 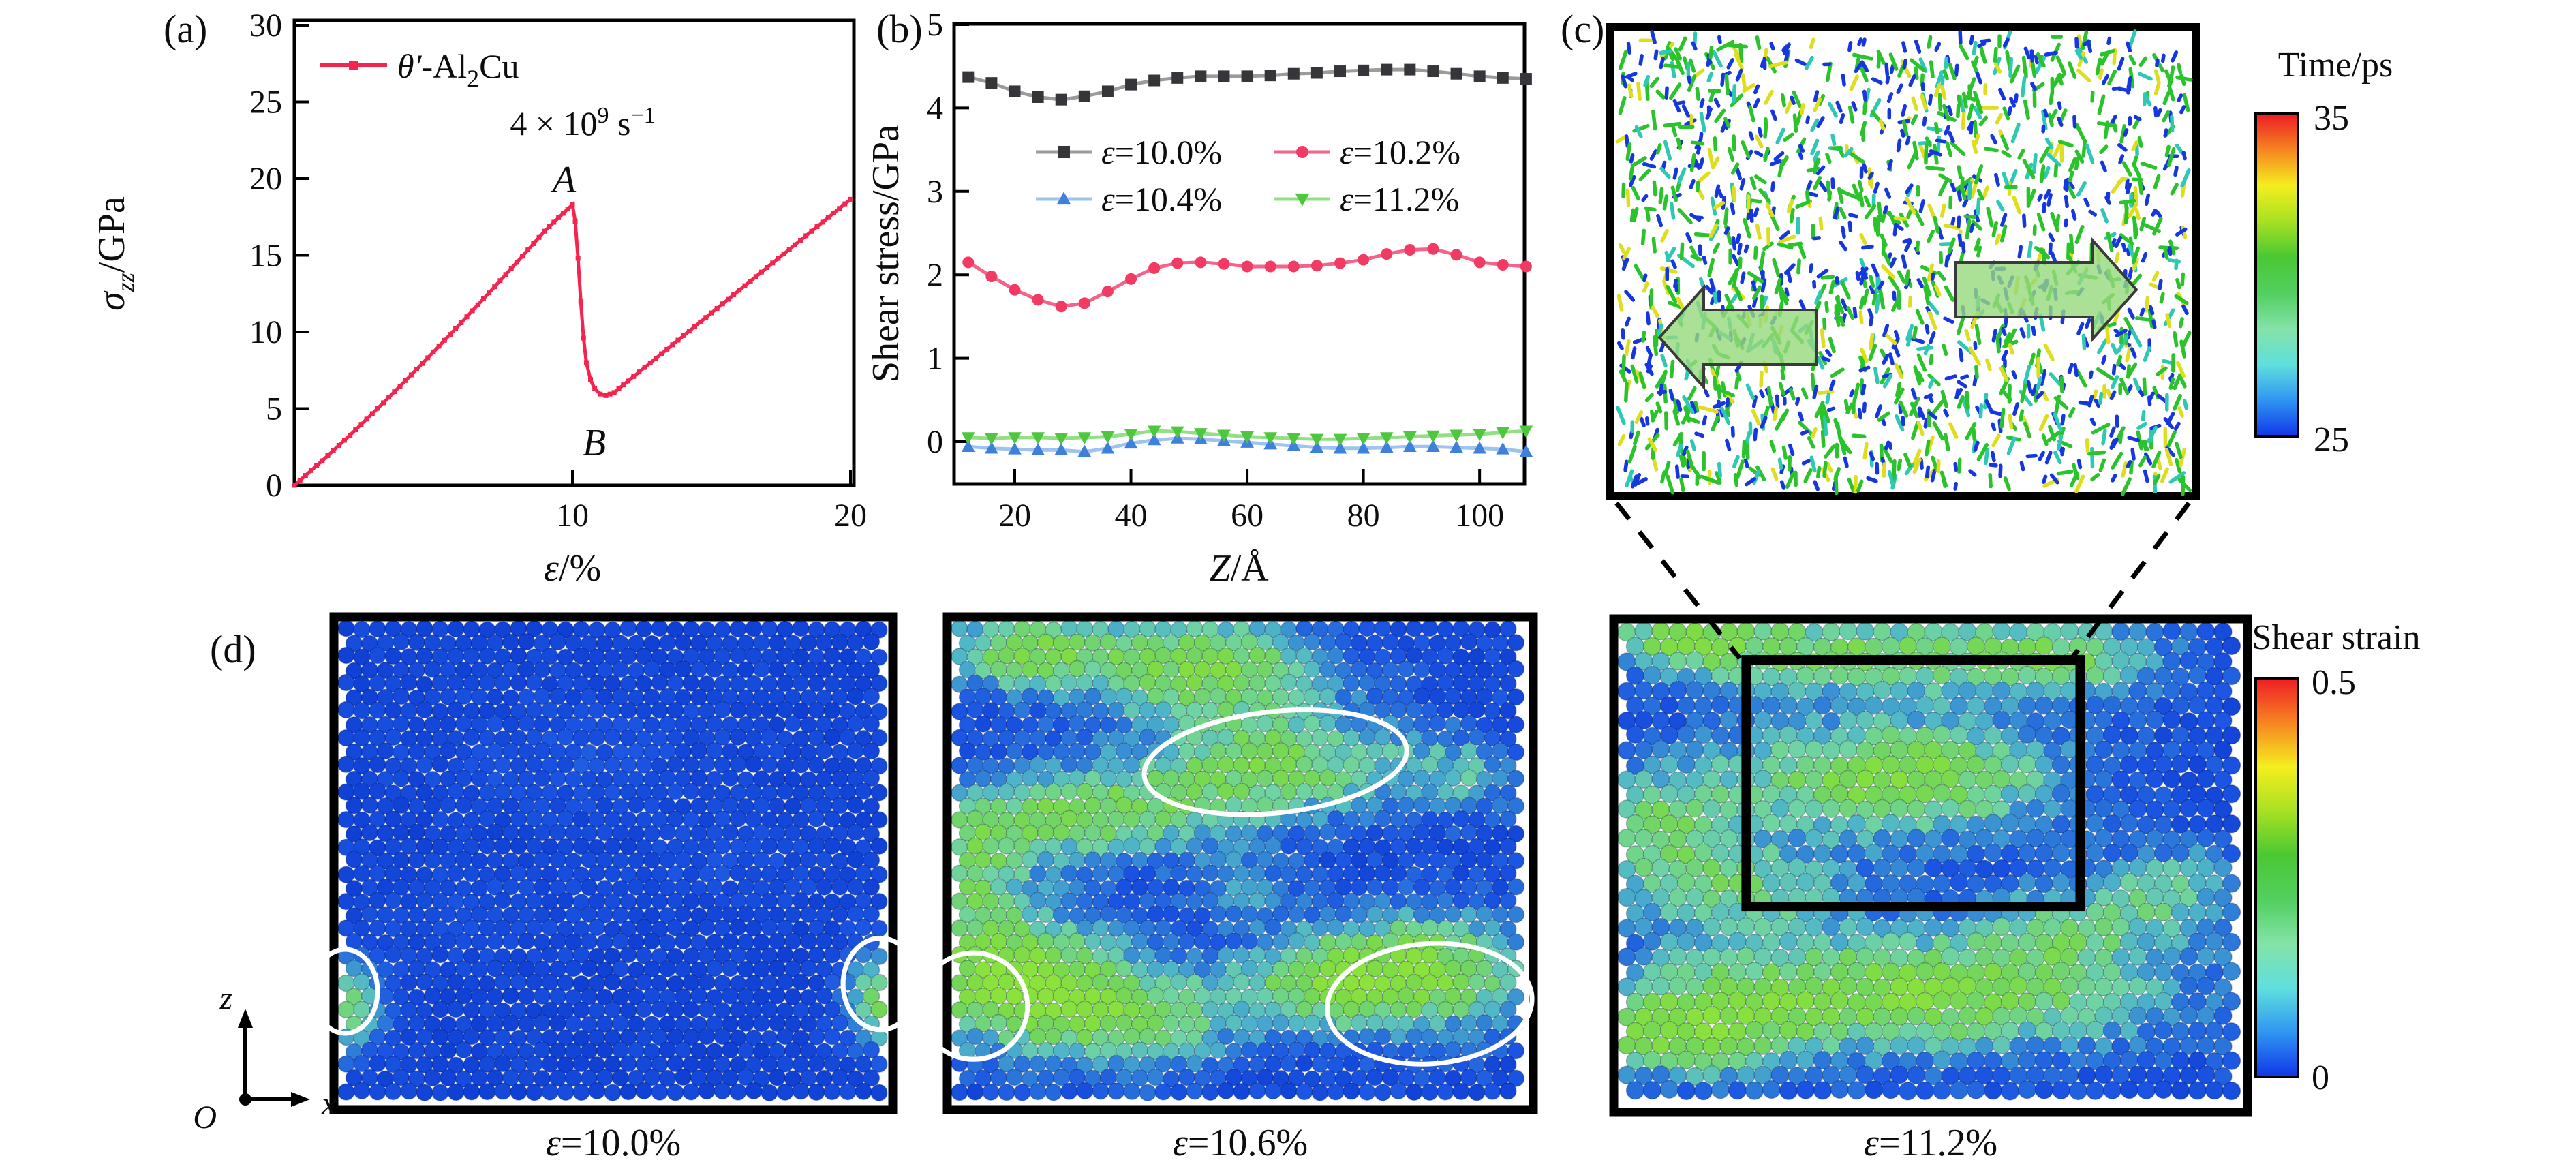 What do you see at coordinates (2334, 682) in the screenshot?
I see `strain-colorbar-max: 0.5` at bounding box center [2334, 682].